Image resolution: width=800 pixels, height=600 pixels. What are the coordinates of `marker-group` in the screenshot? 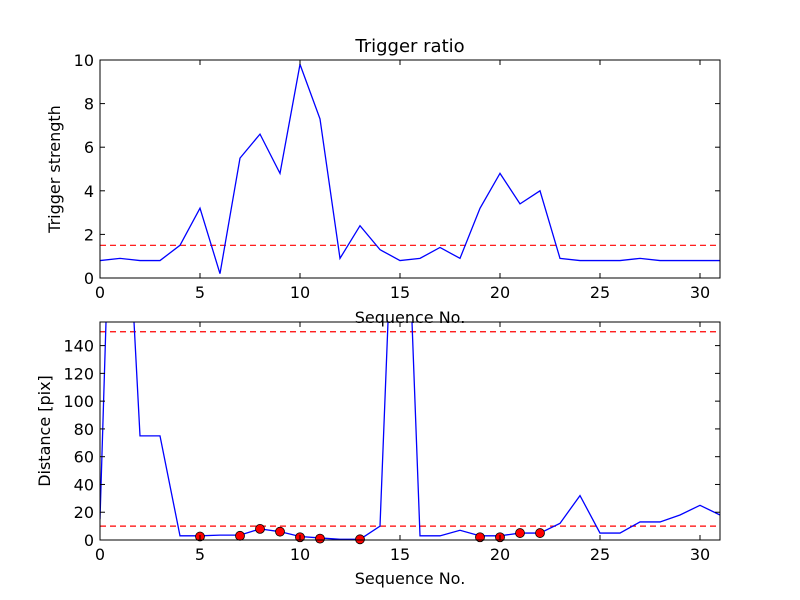 It's located at (370, 534).